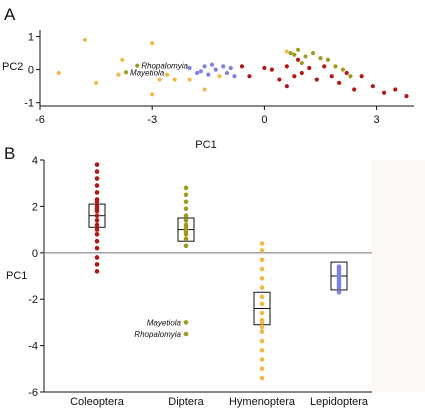 The width and height of the screenshot is (425, 410). What do you see at coordinates (31, 38) in the screenshot?
I see `panel-a-y-tick-label: 1` at bounding box center [31, 38].